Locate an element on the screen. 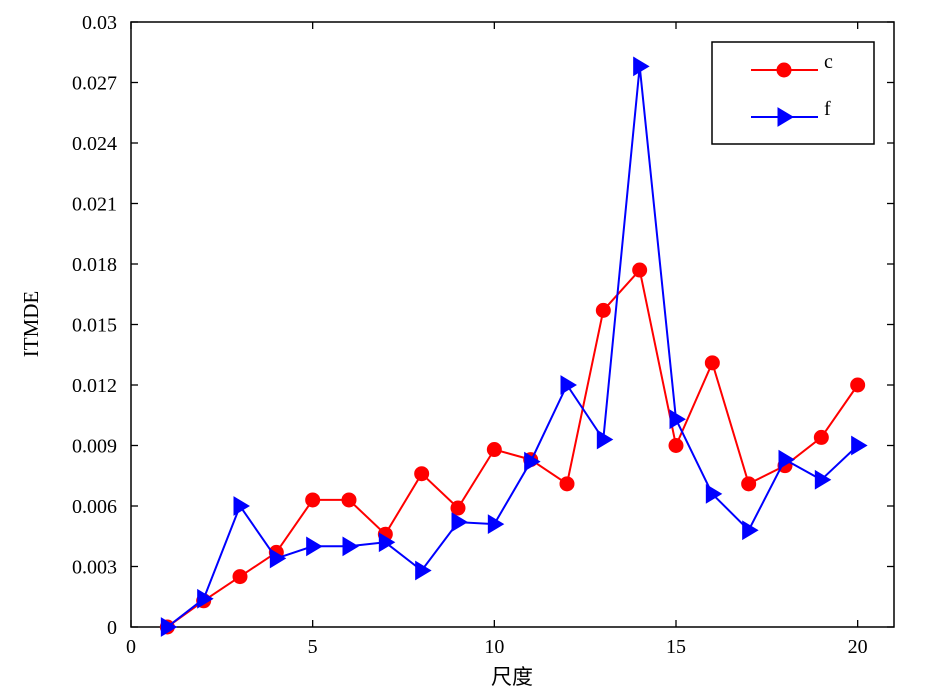 The height and width of the screenshot is (699, 929). legend-label: f is located at coordinates (827, 109).